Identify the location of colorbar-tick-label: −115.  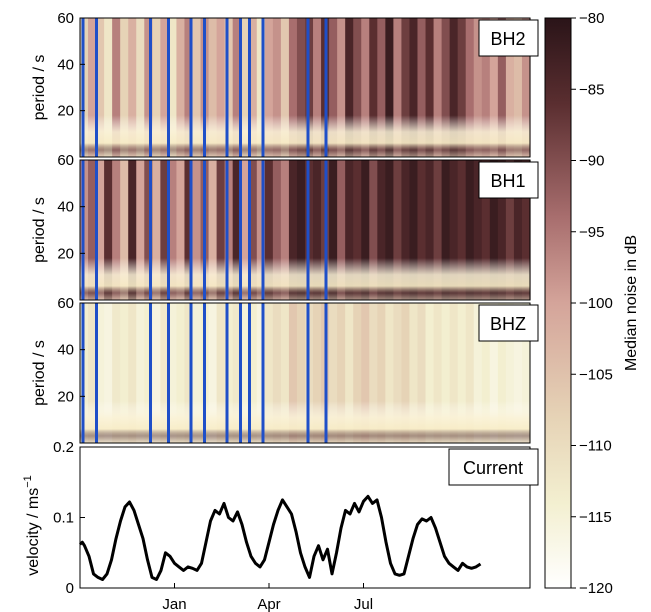
(595, 517).